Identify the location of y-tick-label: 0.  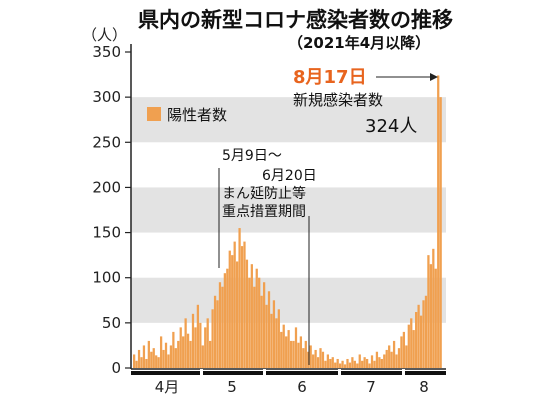
(116, 368).